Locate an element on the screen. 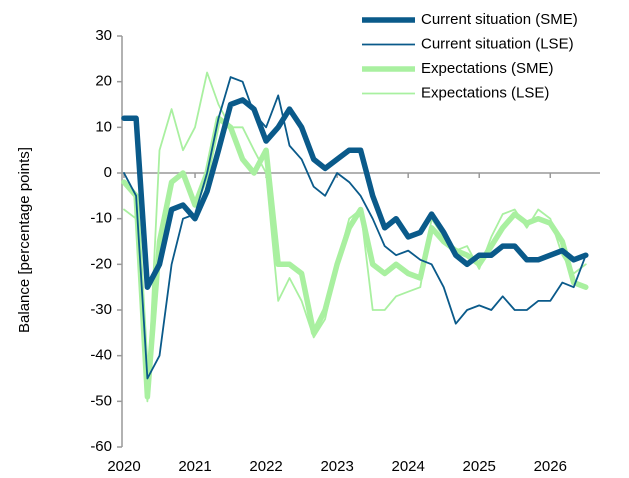 This screenshot has width=629, height=478. legend-label: Expectations (SME) is located at coordinates (487, 68).